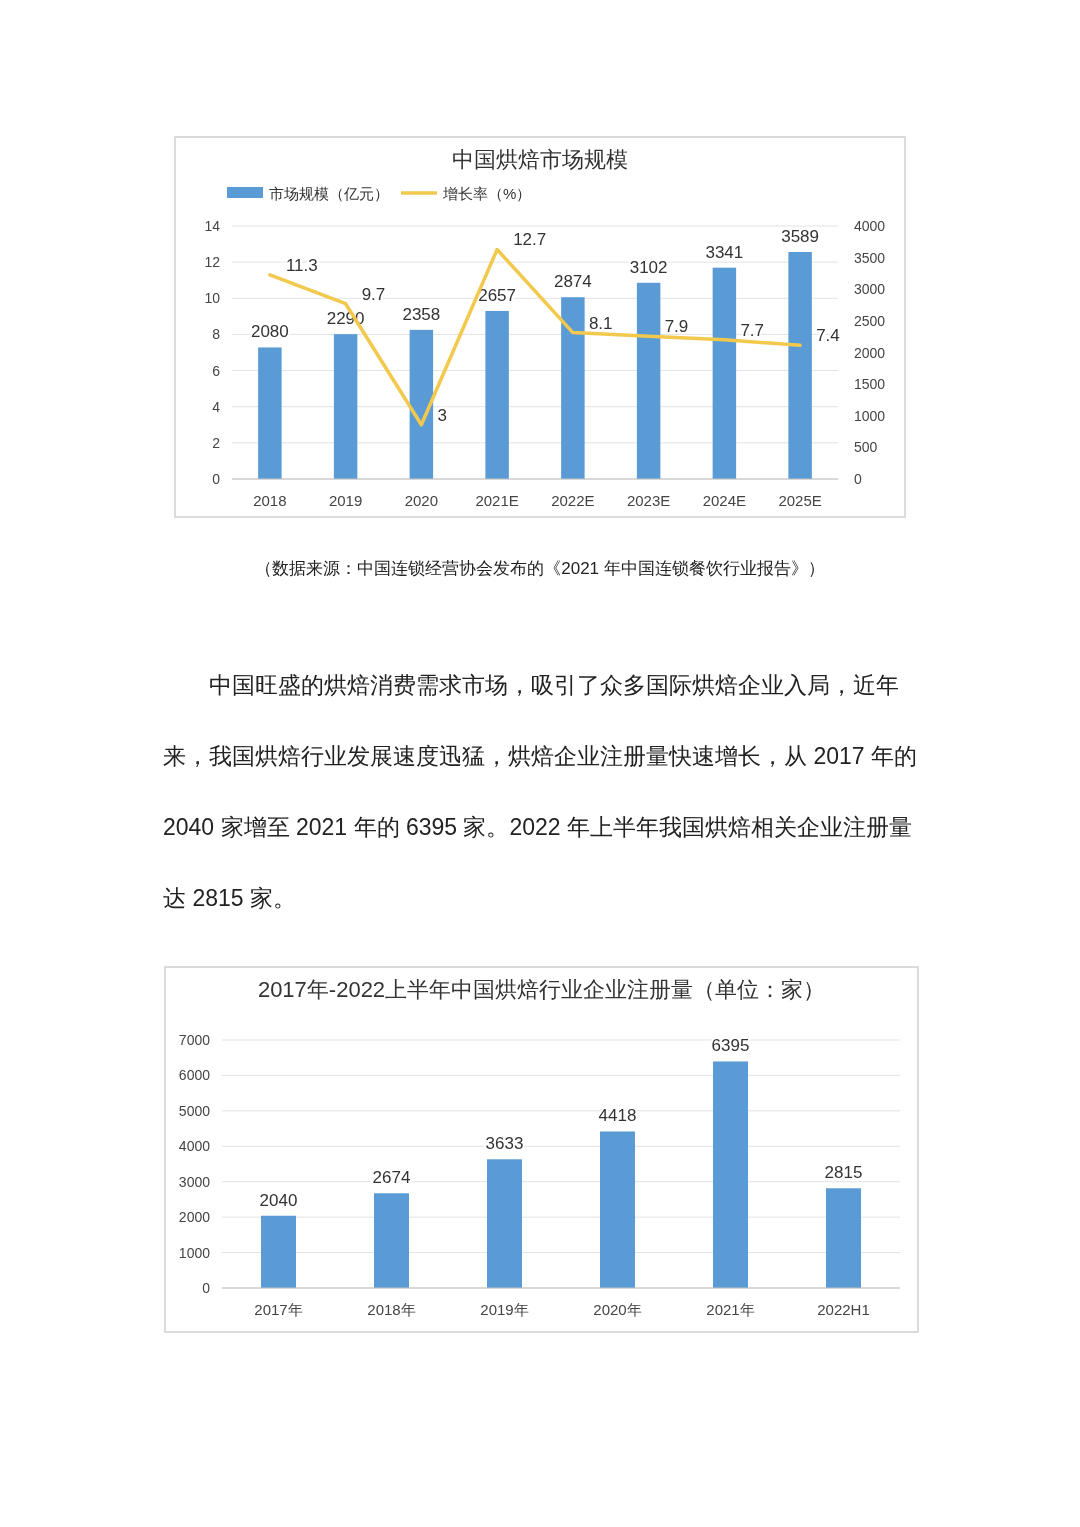 This screenshot has width=1080, height=1527. Describe the element at coordinates (194, 1146) in the screenshot. I see `y-tick-label: 4000` at that location.